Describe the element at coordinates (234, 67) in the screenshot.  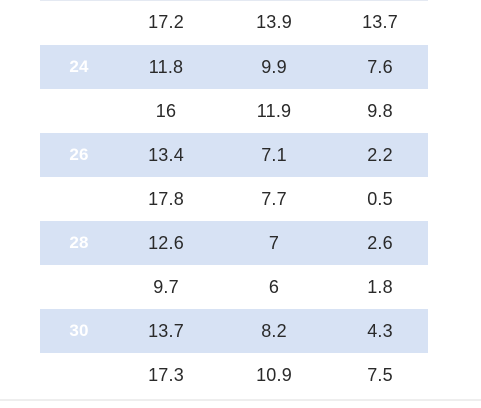
I see `table-row: 24 11.8 9.9 7.6` at that location.